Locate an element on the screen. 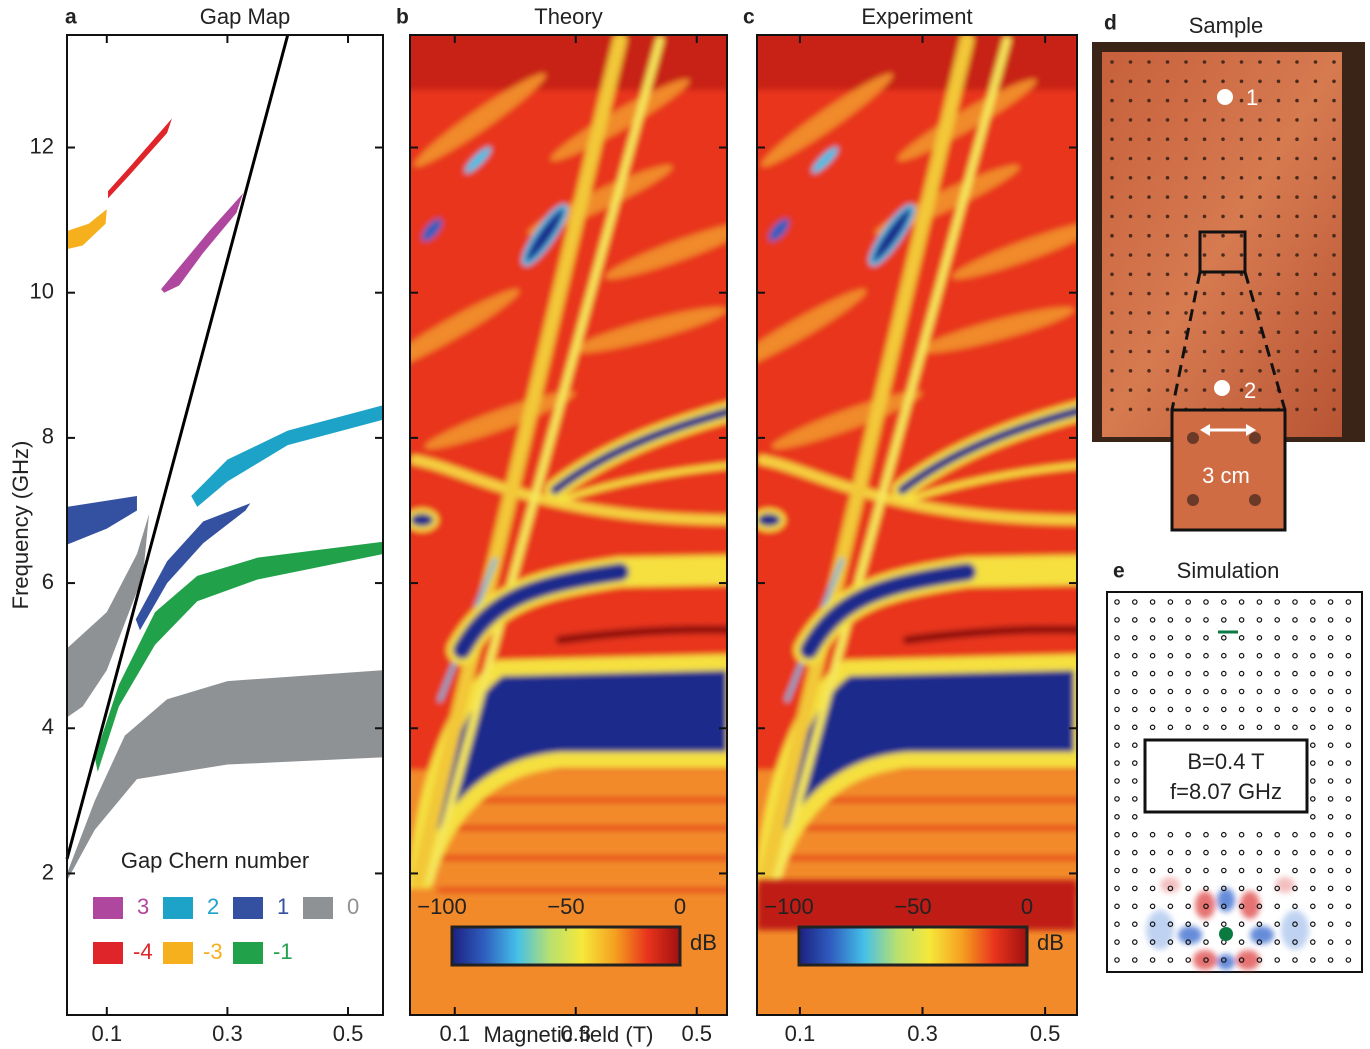 The image size is (1370, 1049). frequency-label: f=8.07 GHz is located at coordinates (1226, 791).